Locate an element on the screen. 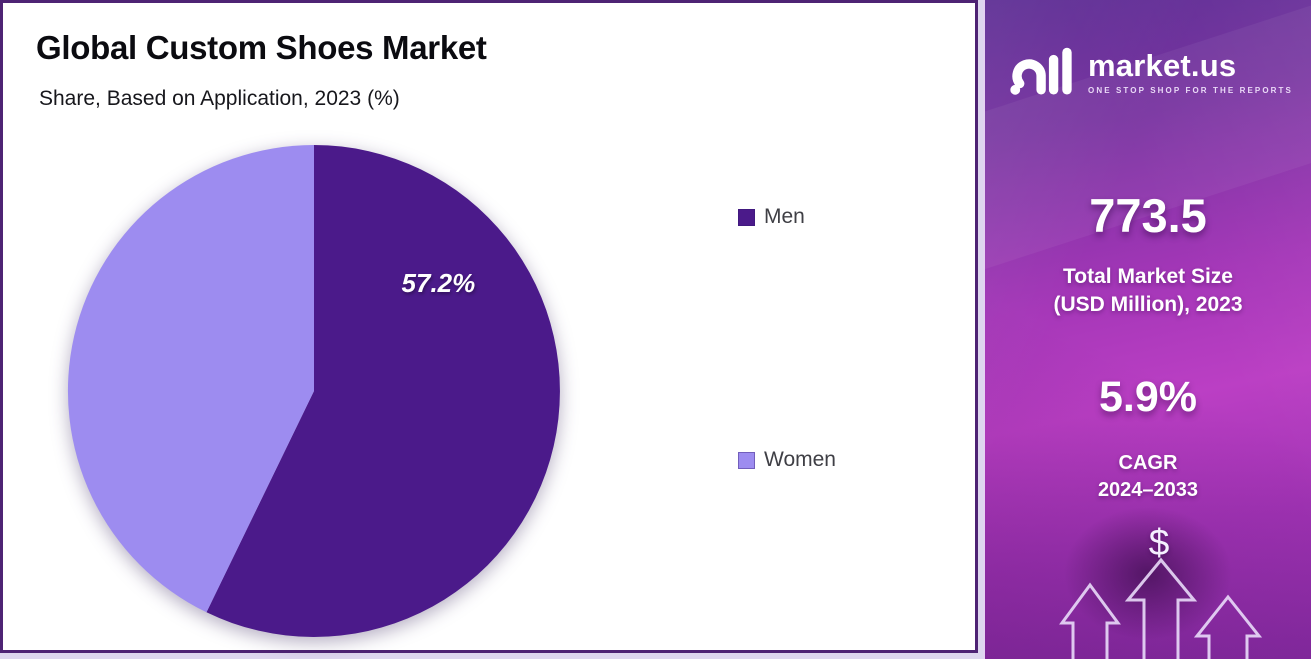 This screenshot has height=659, width=1311. marketus-logo-icon is located at coordinates (1041, 71).